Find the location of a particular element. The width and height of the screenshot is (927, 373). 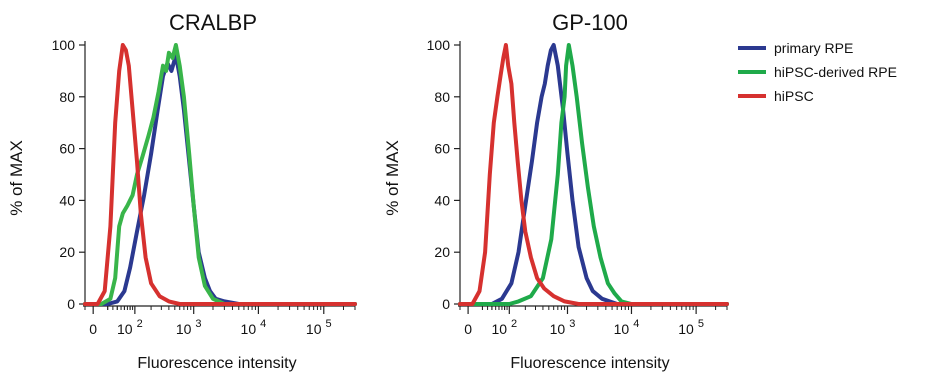

legend-label-hipsc: hiPSC is located at coordinates (794, 96).